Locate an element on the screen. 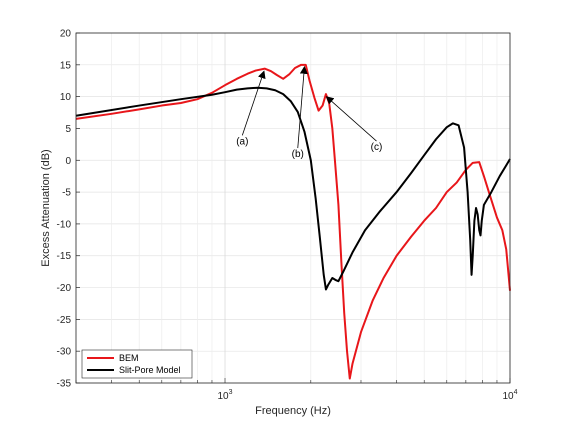 The width and height of the screenshot is (563, 433). y-tick-label: -25 is located at coordinates (64, 320).